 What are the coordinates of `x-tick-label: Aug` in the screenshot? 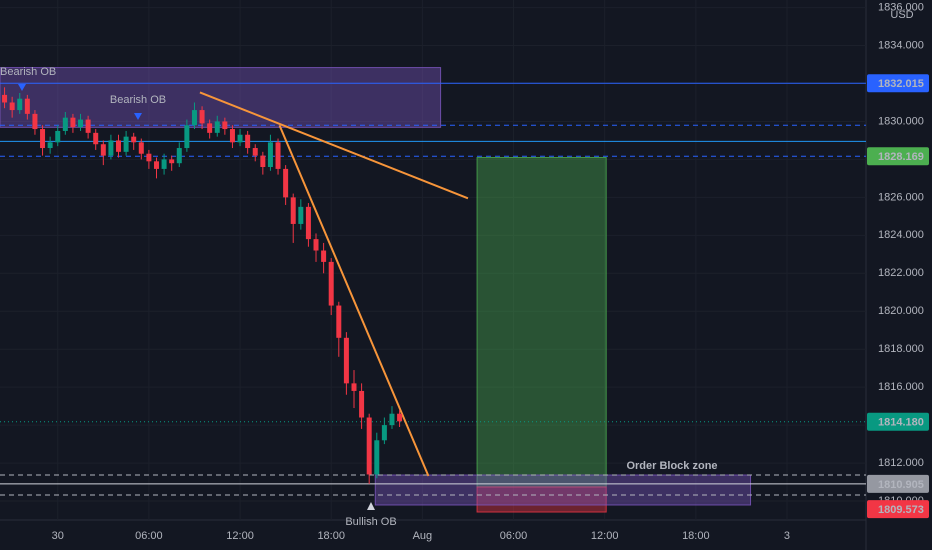 It's located at (423, 536).